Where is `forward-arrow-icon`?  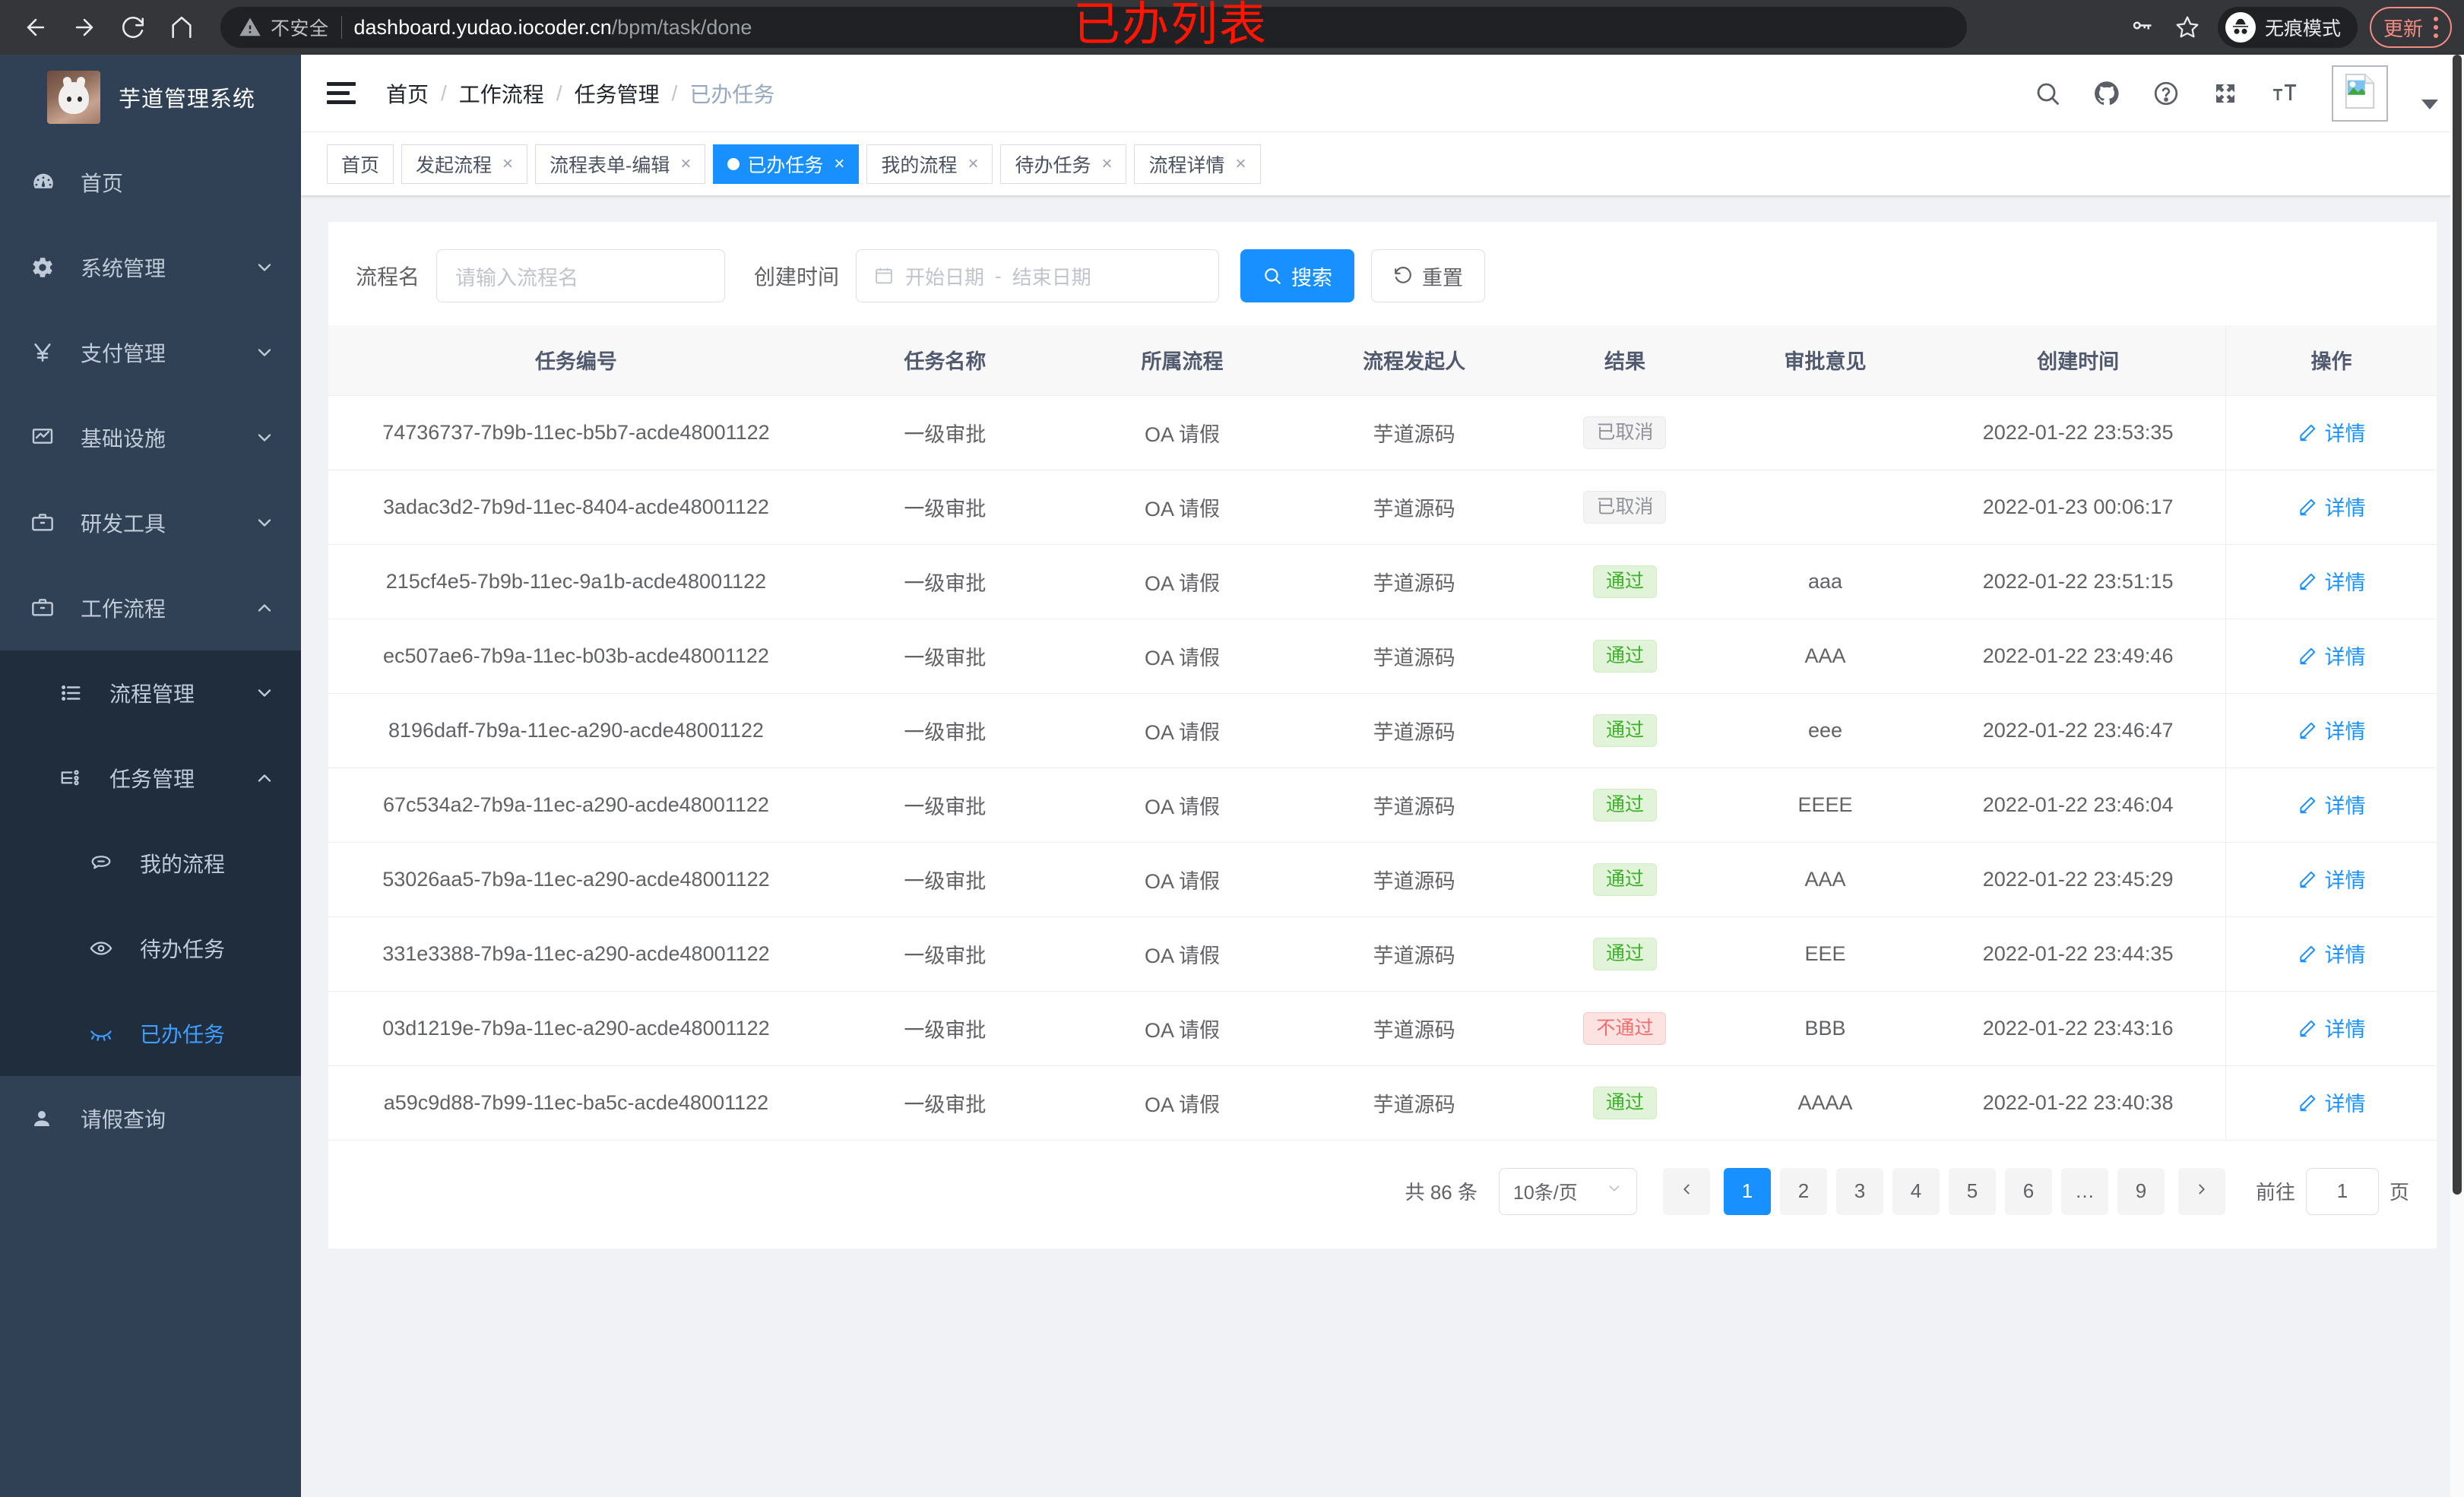 forward-arrow-icon is located at coordinates (84, 27).